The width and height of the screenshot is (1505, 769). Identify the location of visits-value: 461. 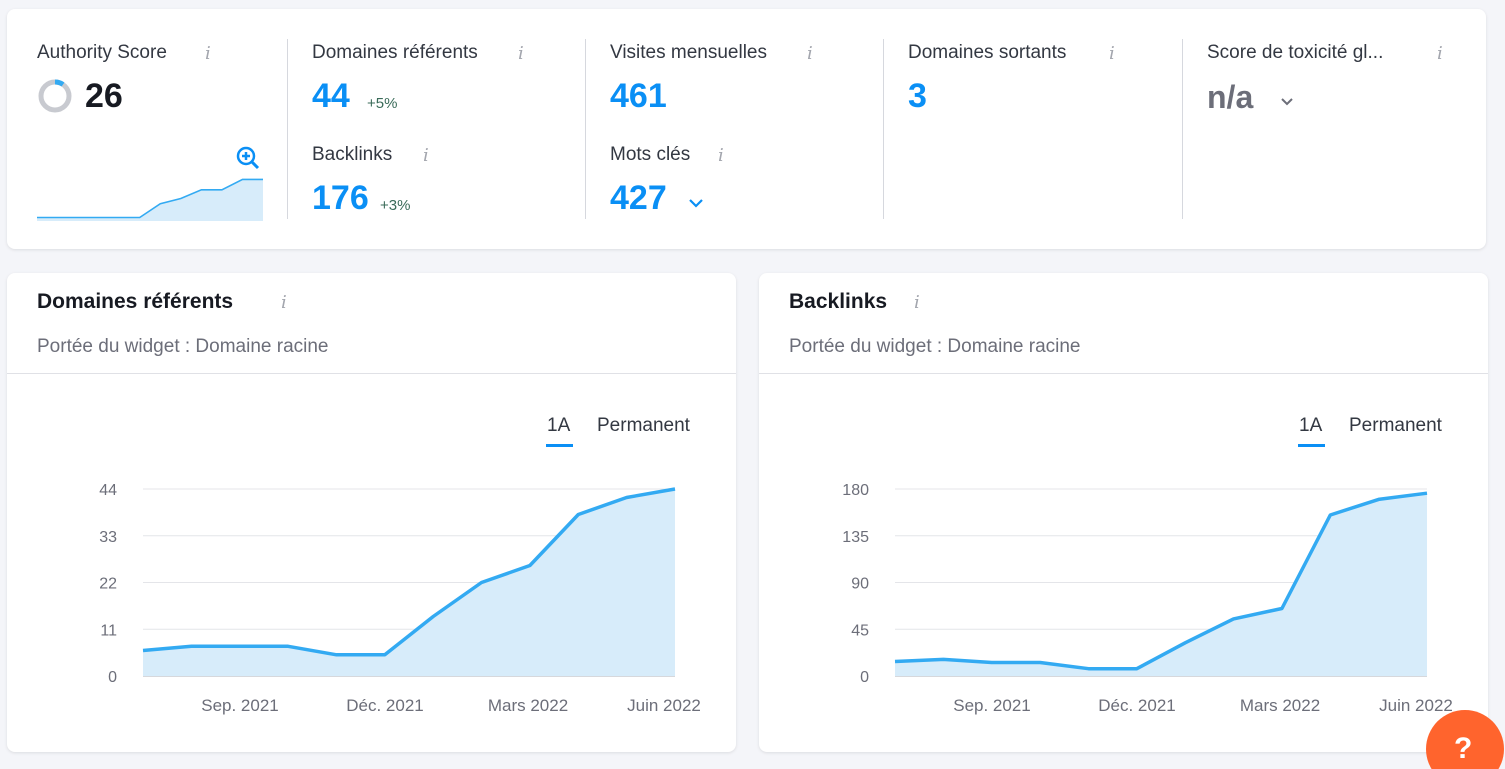
(638, 96).